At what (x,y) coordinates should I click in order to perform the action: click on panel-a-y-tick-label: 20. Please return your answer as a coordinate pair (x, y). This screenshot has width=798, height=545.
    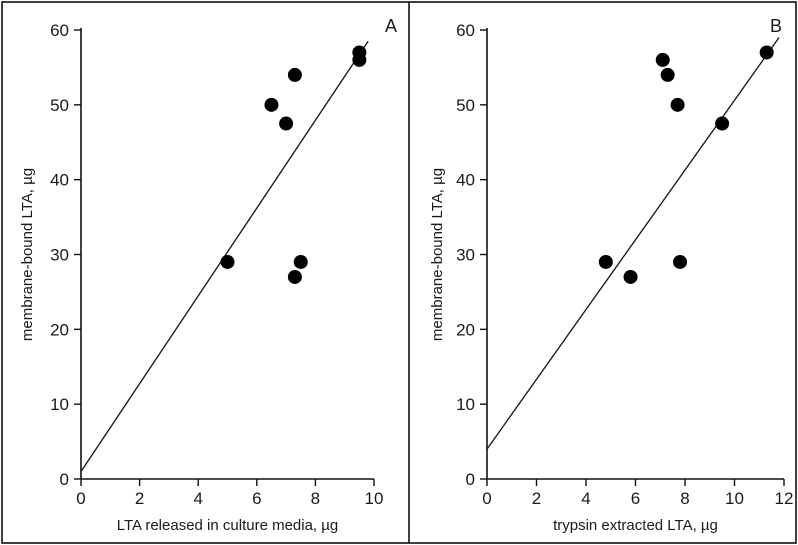
    Looking at the image, I should click on (59, 329).